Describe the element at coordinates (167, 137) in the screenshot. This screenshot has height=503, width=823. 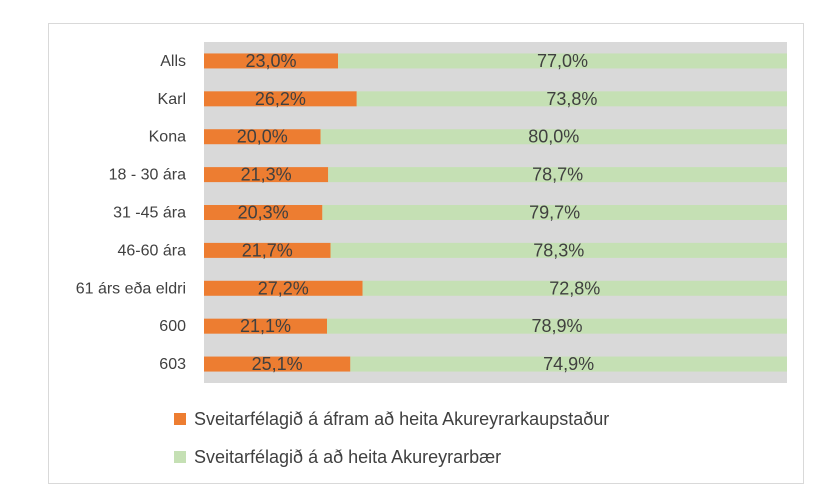
I see `category-label: Kona` at that location.